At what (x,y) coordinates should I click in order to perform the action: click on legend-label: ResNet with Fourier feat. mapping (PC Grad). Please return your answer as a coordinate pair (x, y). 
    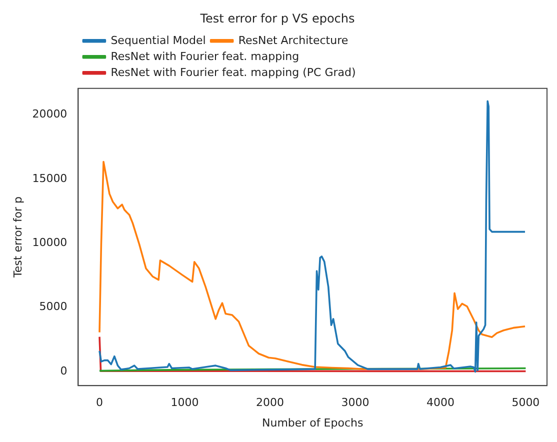
    Looking at the image, I should click on (233, 72).